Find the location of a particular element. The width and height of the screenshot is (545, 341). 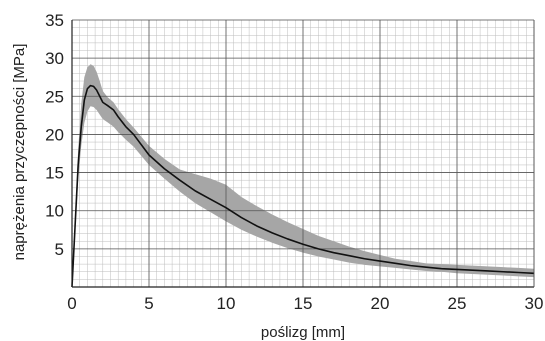

y-tick-label: 35 is located at coordinates (54, 20).